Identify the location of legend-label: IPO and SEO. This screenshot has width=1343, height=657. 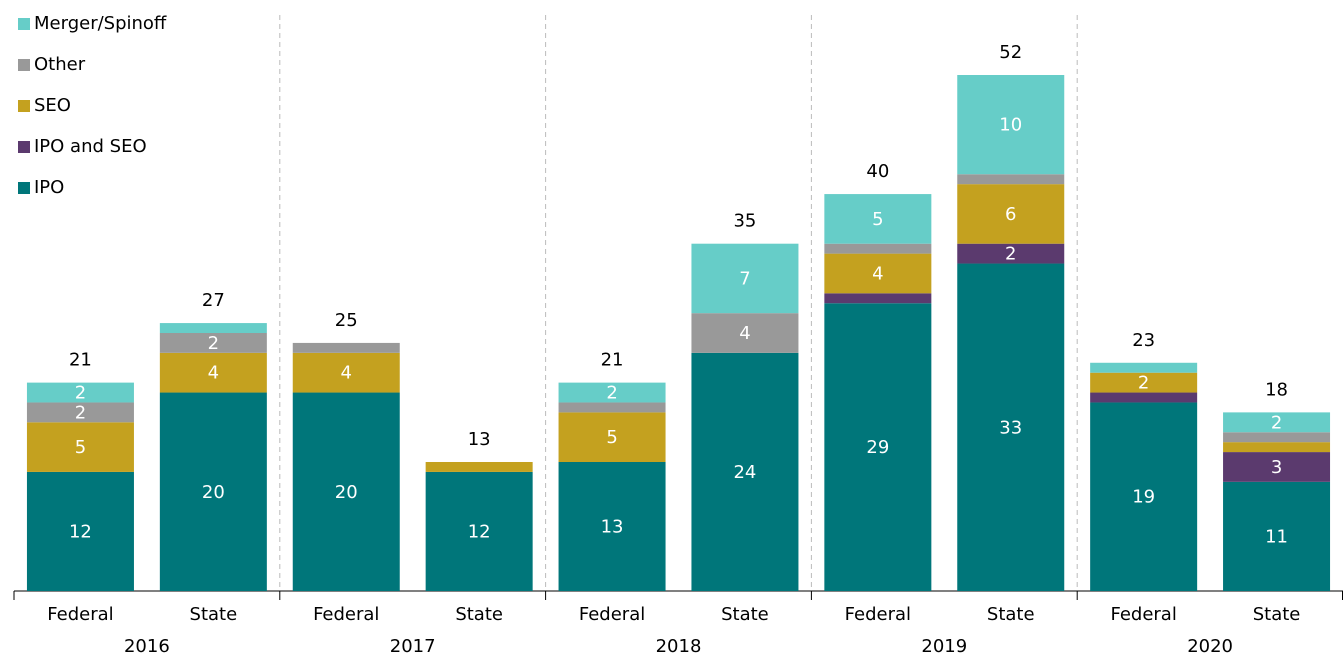
(90, 146).